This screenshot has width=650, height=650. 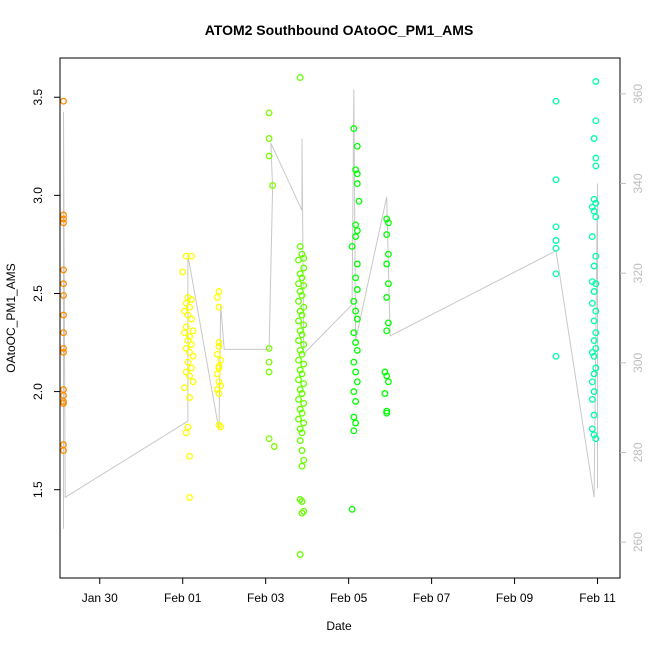 I want to click on y-tick-label: 1.5, so click(x=38, y=489).